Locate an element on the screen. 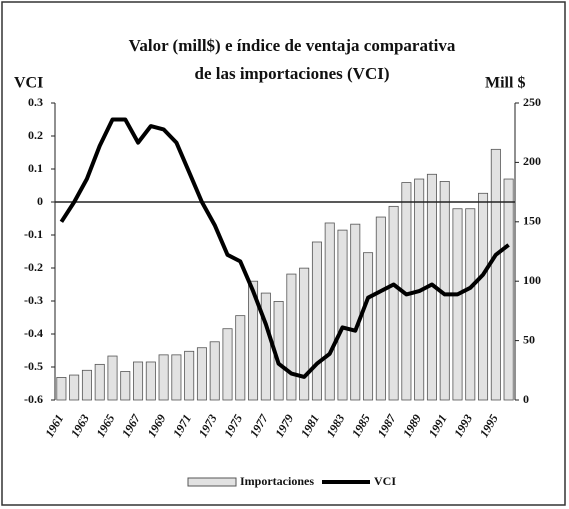  y-tick-label: -0.6 is located at coordinates (33, 399).